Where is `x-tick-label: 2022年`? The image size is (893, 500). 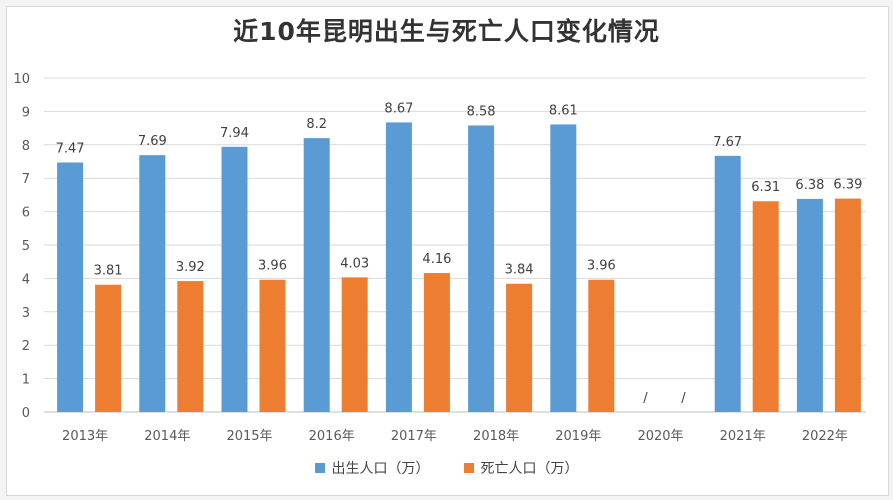
x-tick-label: 2022年 is located at coordinates (825, 436).